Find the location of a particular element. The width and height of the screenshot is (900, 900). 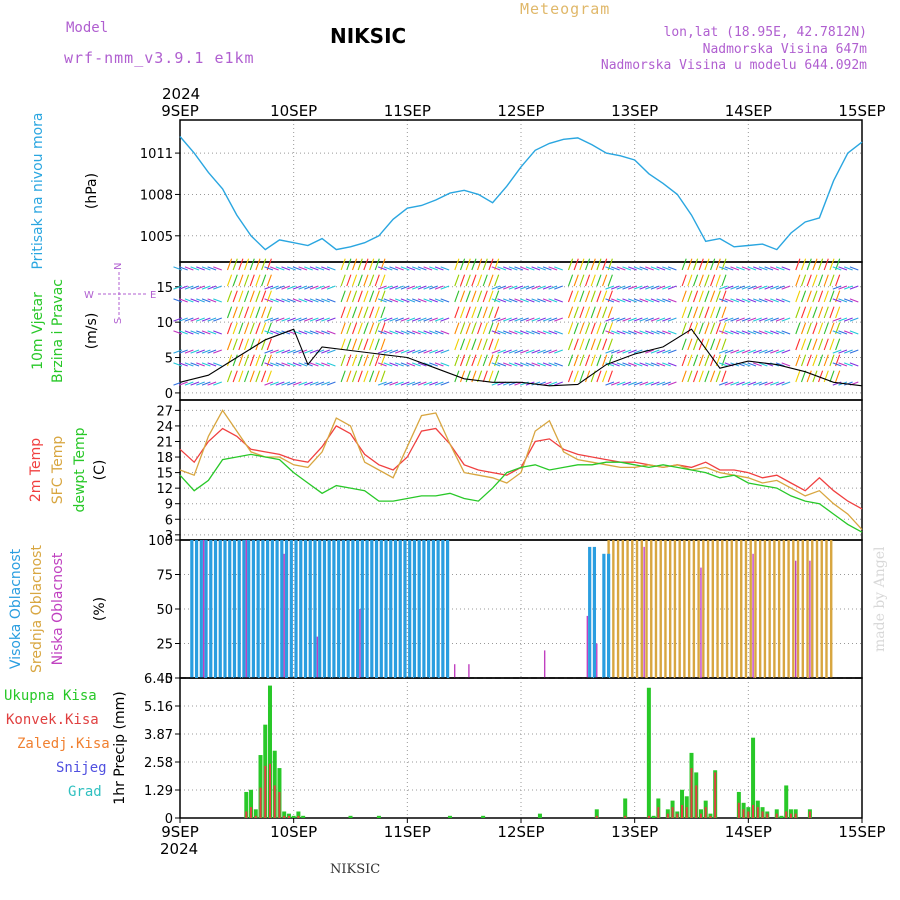

compass-w: W is located at coordinates (89, 295).